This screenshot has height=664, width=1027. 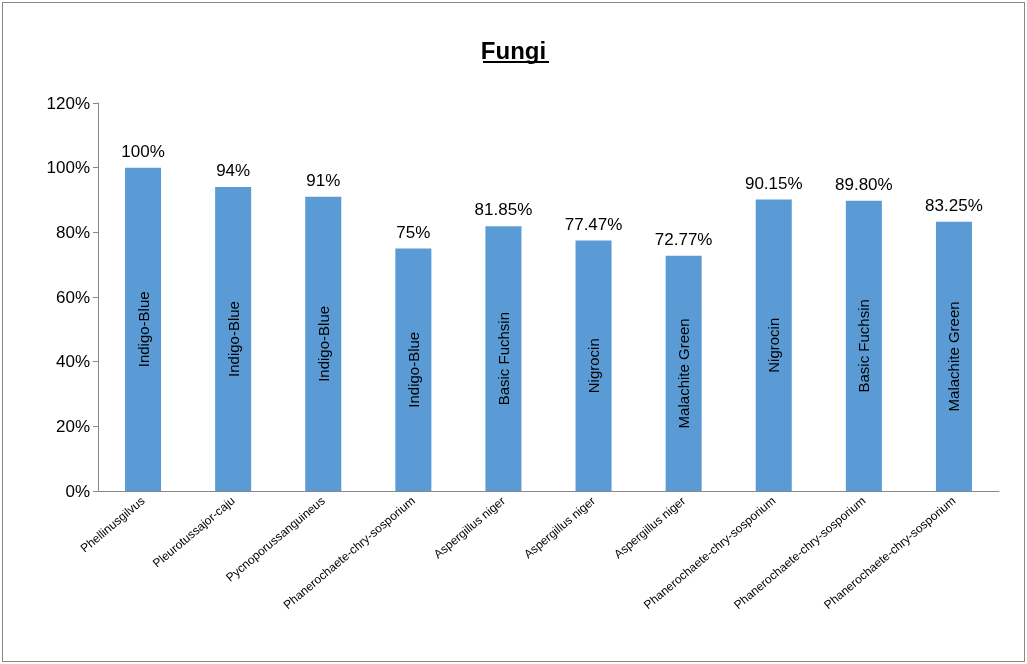 What do you see at coordinates (72, 297) in the screenshot?
I see `y-tick-label: 60%` at bounding box center [72, 297].